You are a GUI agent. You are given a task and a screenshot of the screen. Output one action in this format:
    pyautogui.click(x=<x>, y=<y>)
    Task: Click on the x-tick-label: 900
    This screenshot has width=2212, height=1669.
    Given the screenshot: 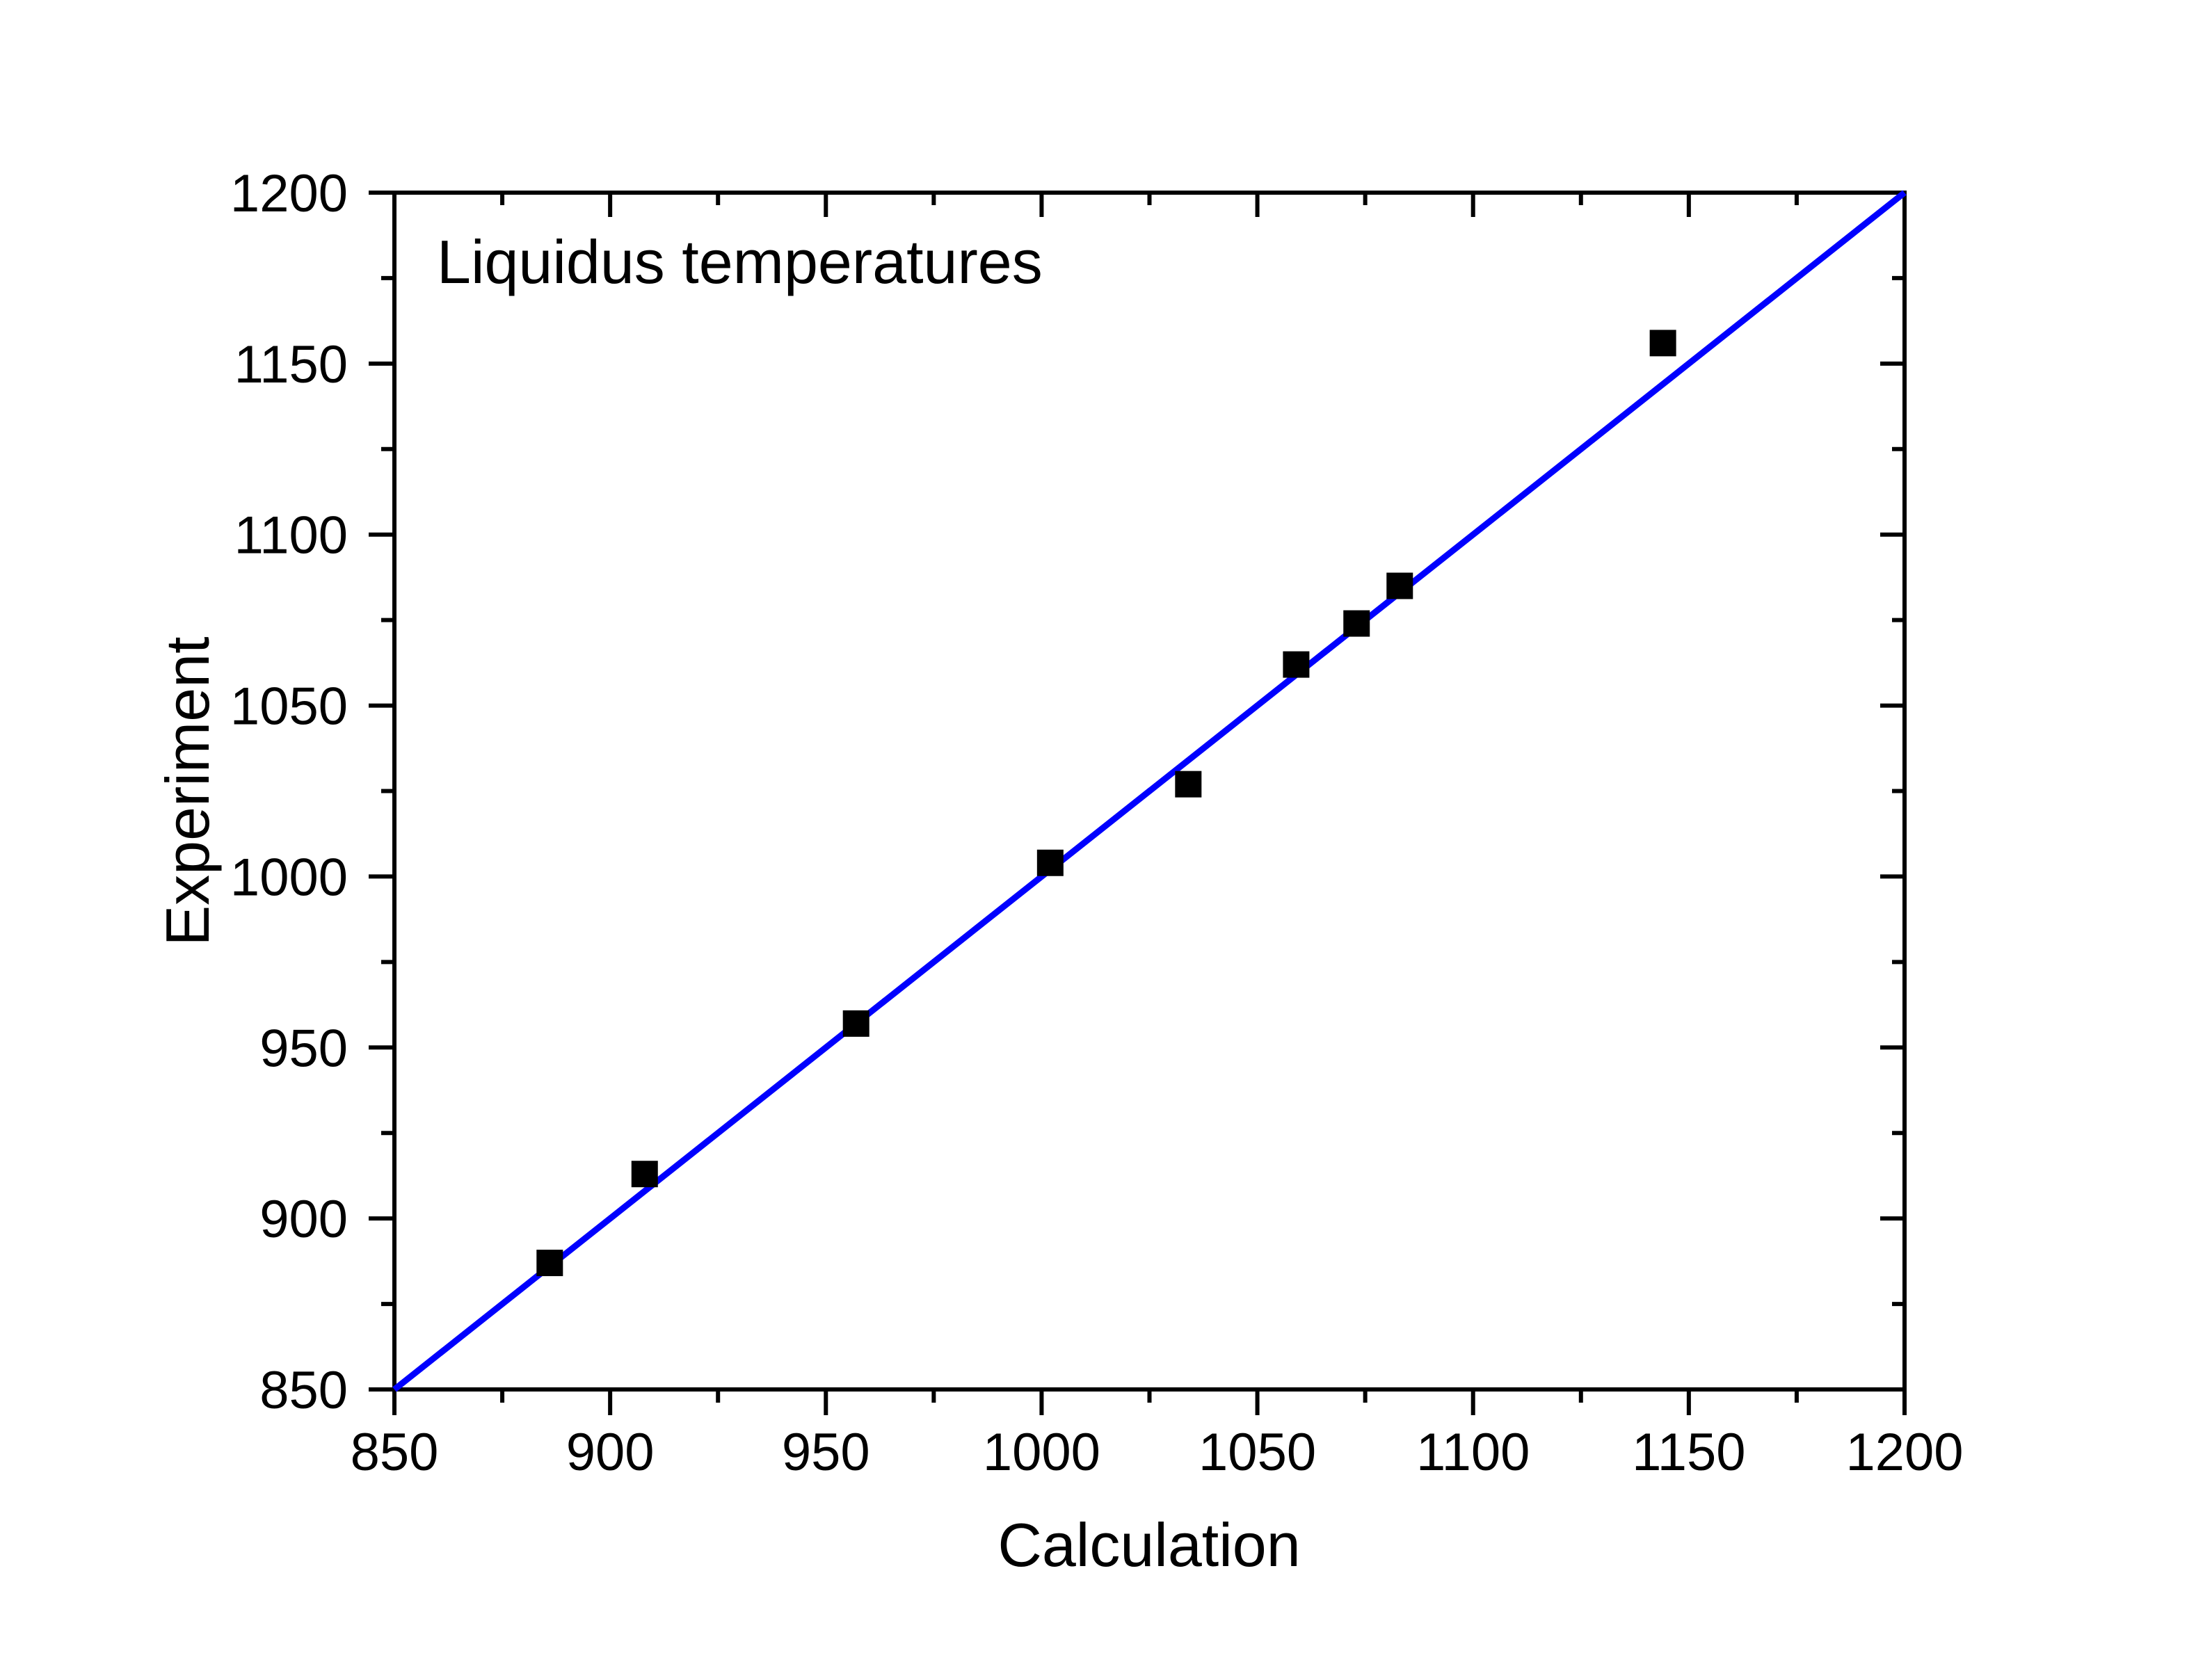 What is the action you would take?
    pyautogui.click(x=610, y=1452)
    